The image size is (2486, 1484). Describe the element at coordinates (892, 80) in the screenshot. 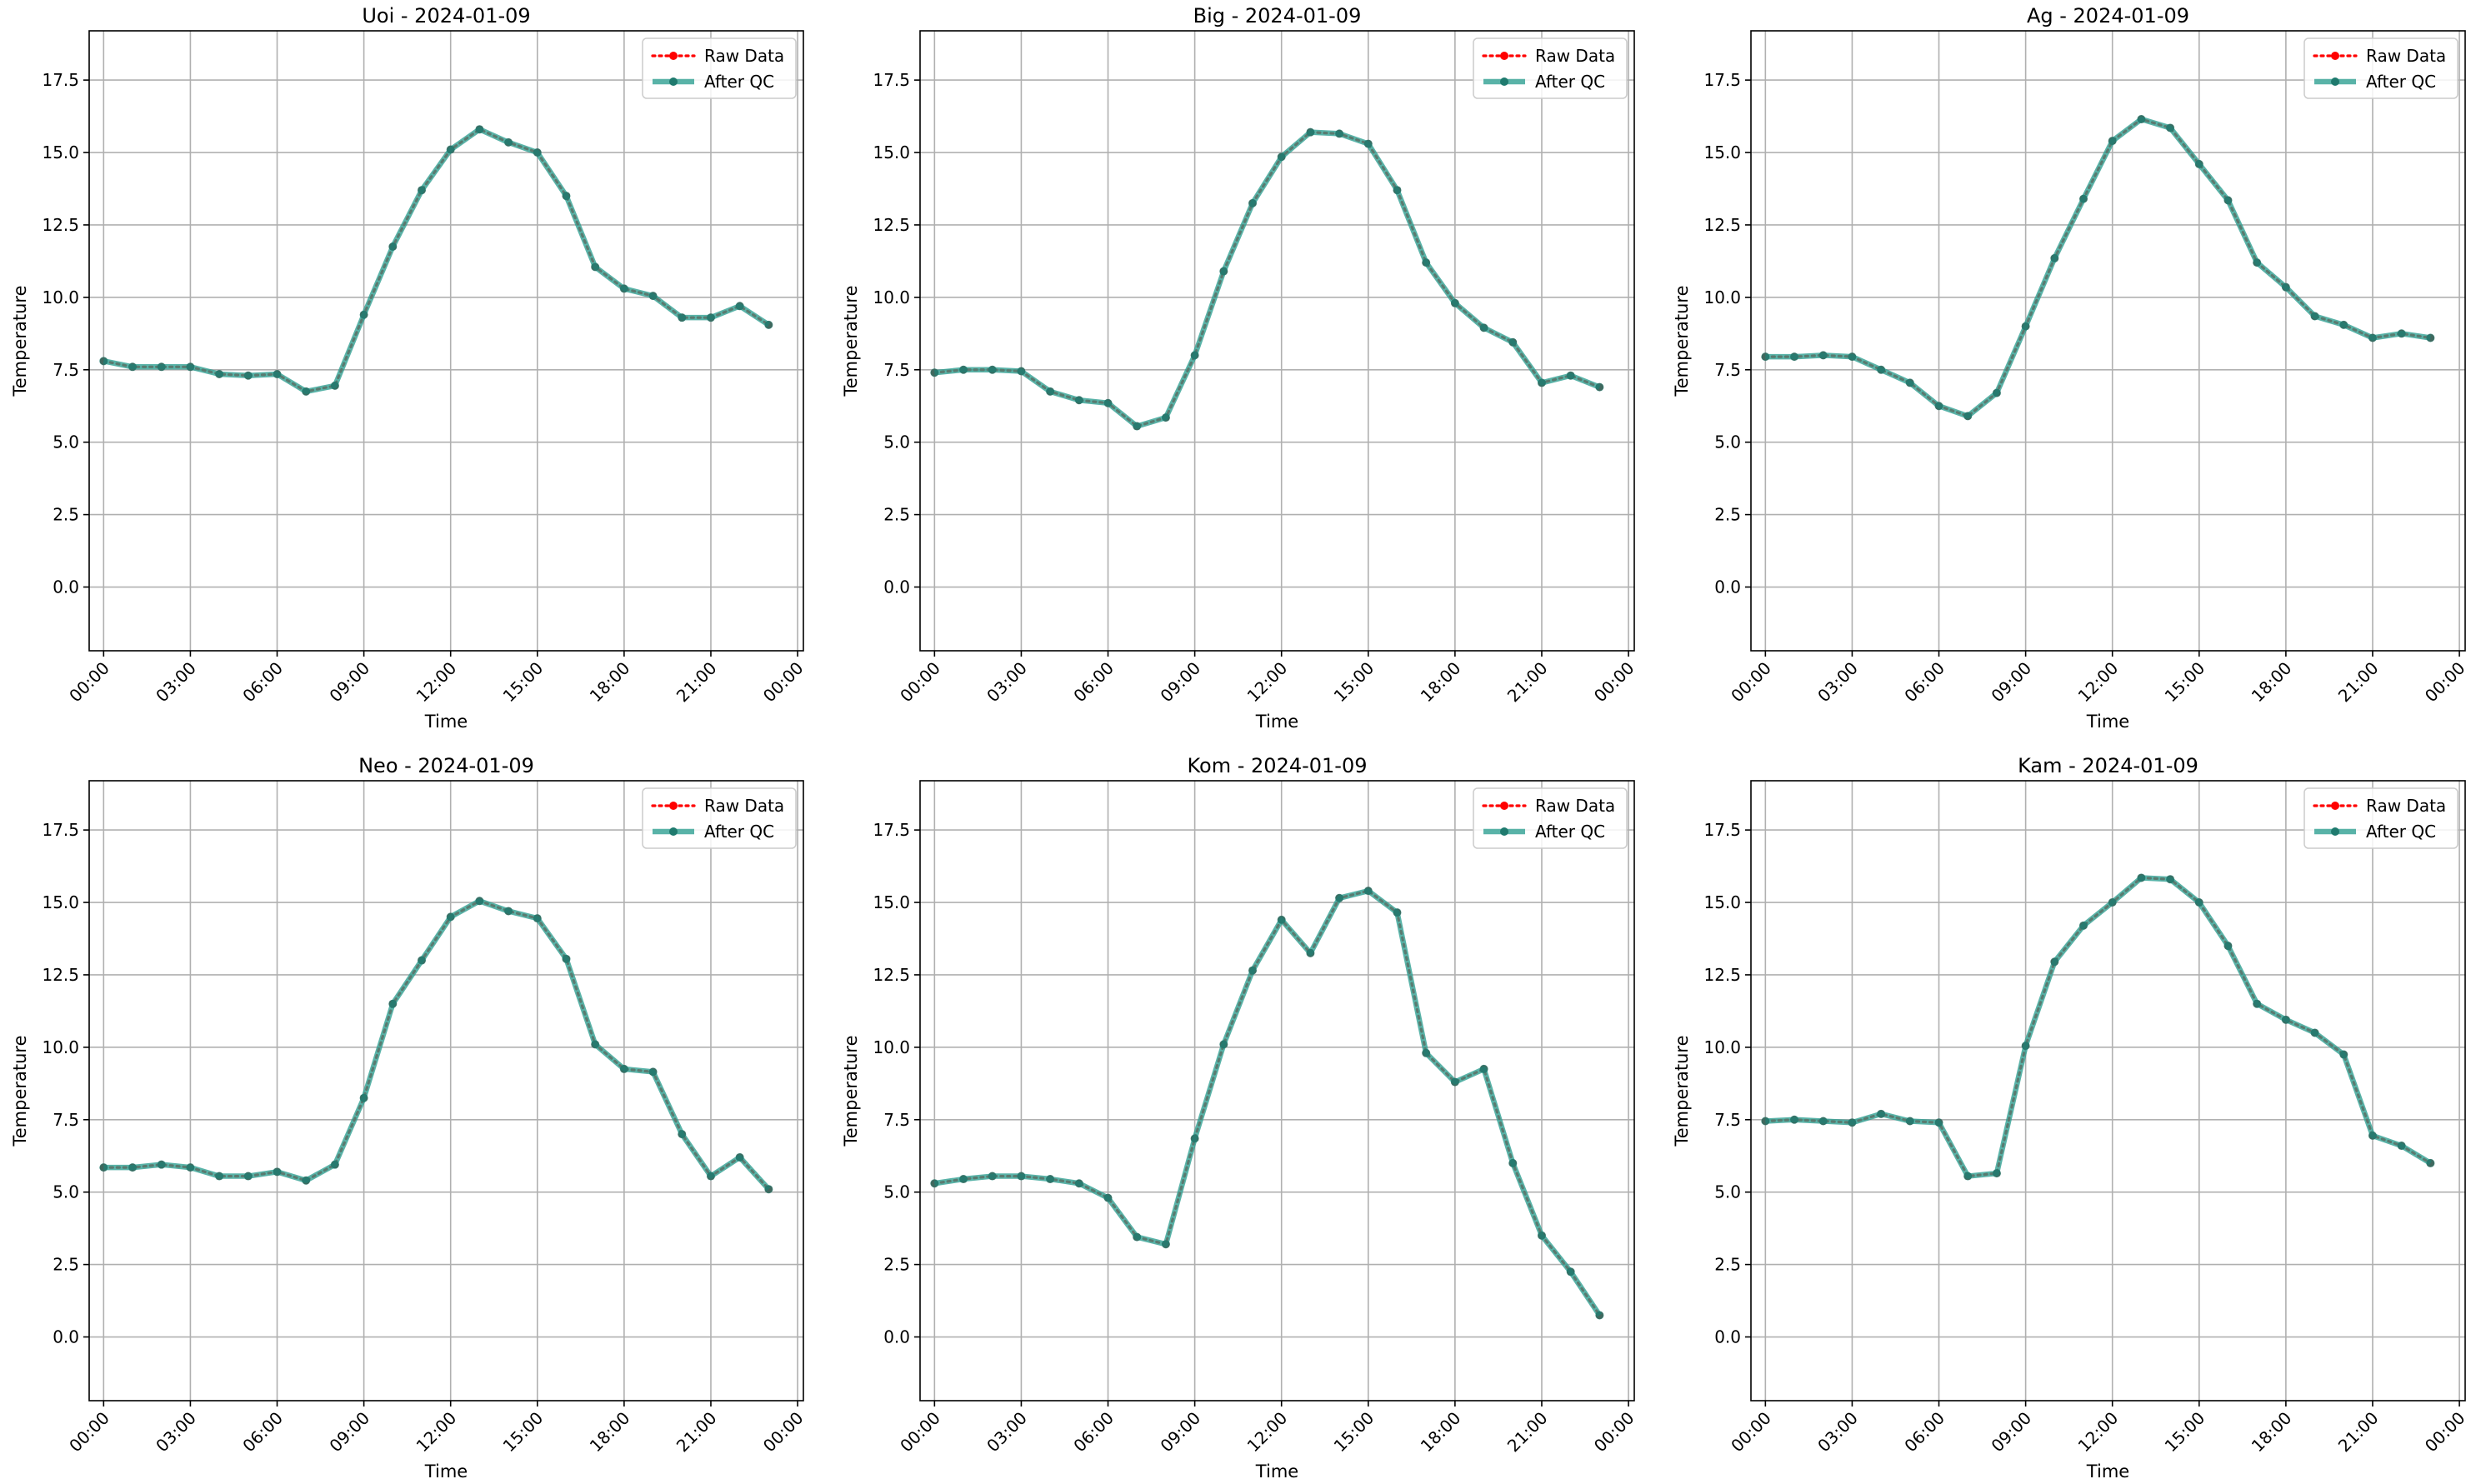

I see `y-tick-label: 17.5` at that location.